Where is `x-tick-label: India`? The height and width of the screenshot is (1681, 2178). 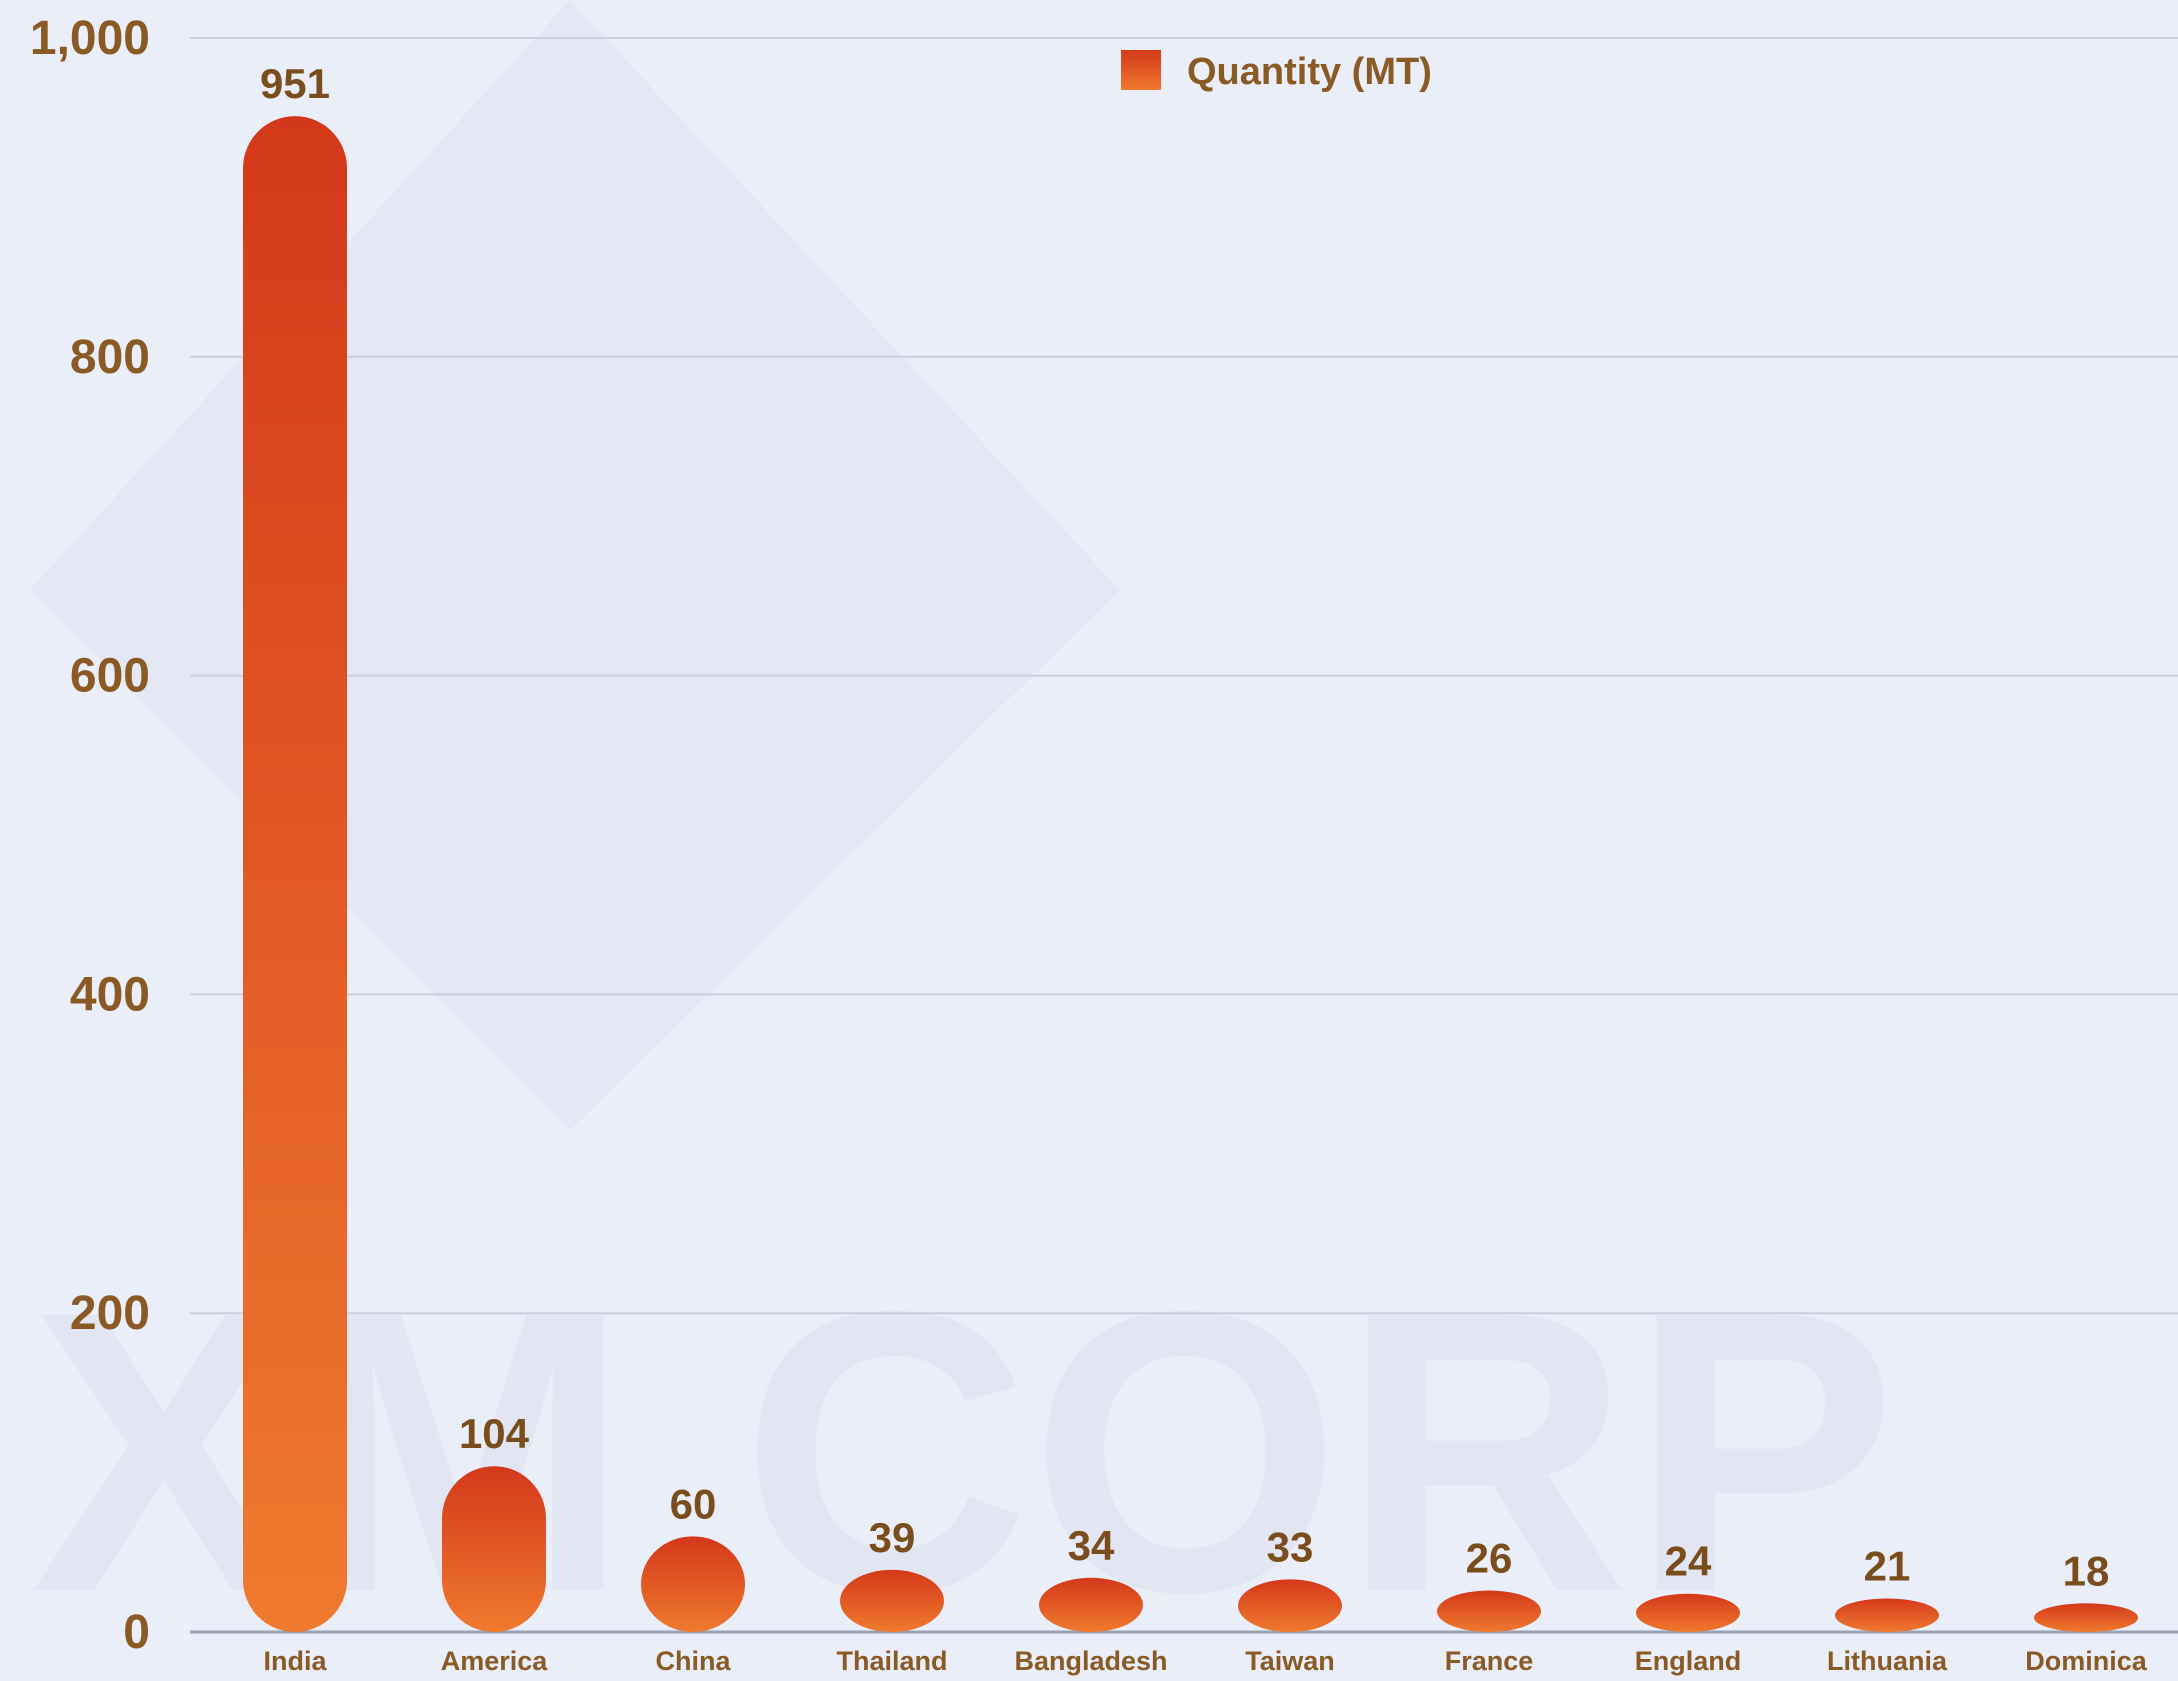 x-tick-label: India is located at coordinates (295, 1661).